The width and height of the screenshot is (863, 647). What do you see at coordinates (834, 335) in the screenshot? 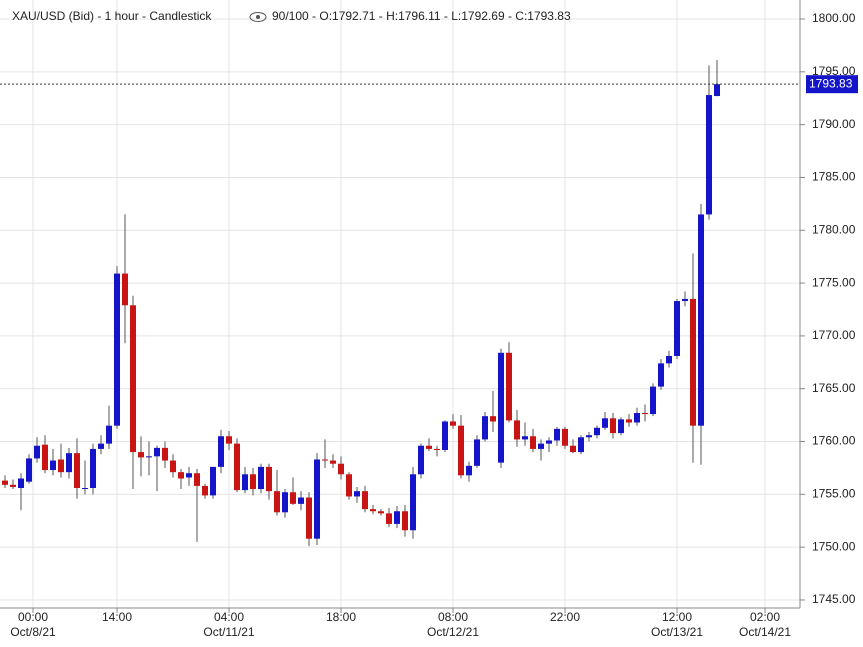
I see `y-tick-label: 1770.00` at bounding box center [834, 335].